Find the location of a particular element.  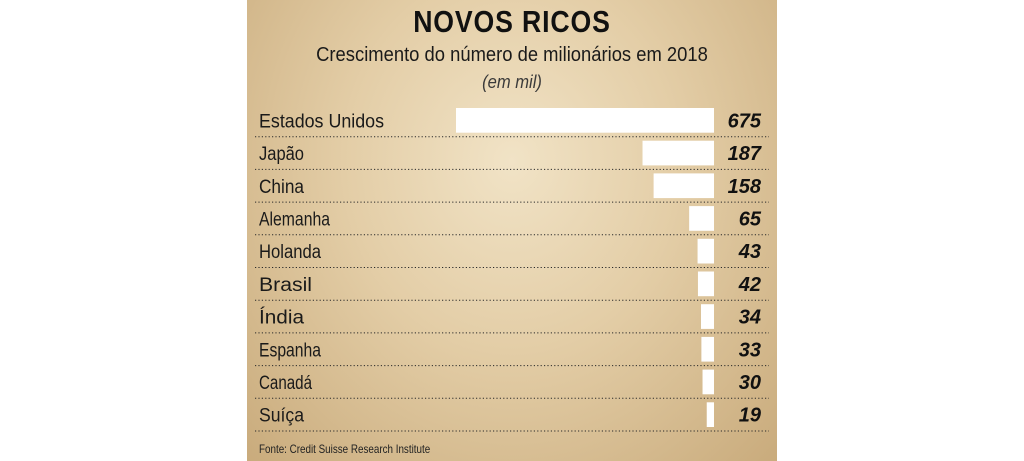

category-label: Canadá is located at coordinates (285, 383).